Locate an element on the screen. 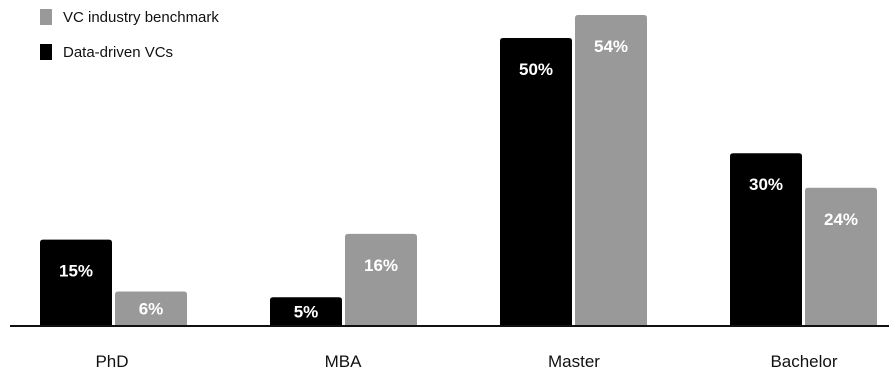 The width and height of the screenshot is (889, 370). bar-data-driven-vcs-mba is located at coordinates (306, 311).